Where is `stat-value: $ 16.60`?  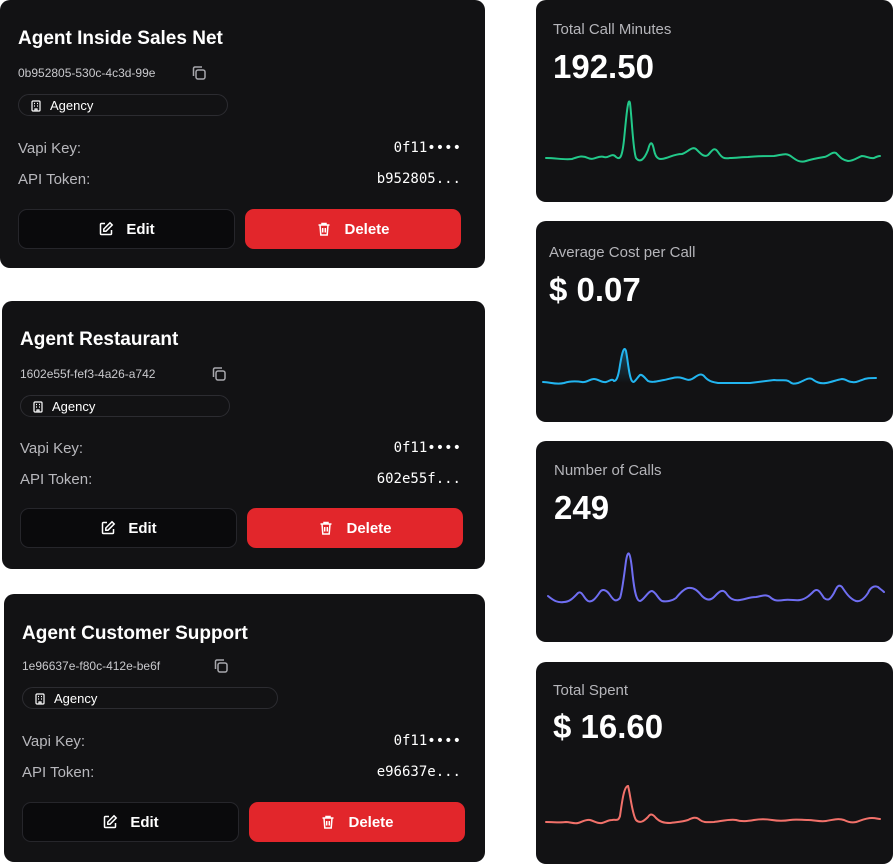 stat-value: $ 16.60 is located at coordinates (608, 726).